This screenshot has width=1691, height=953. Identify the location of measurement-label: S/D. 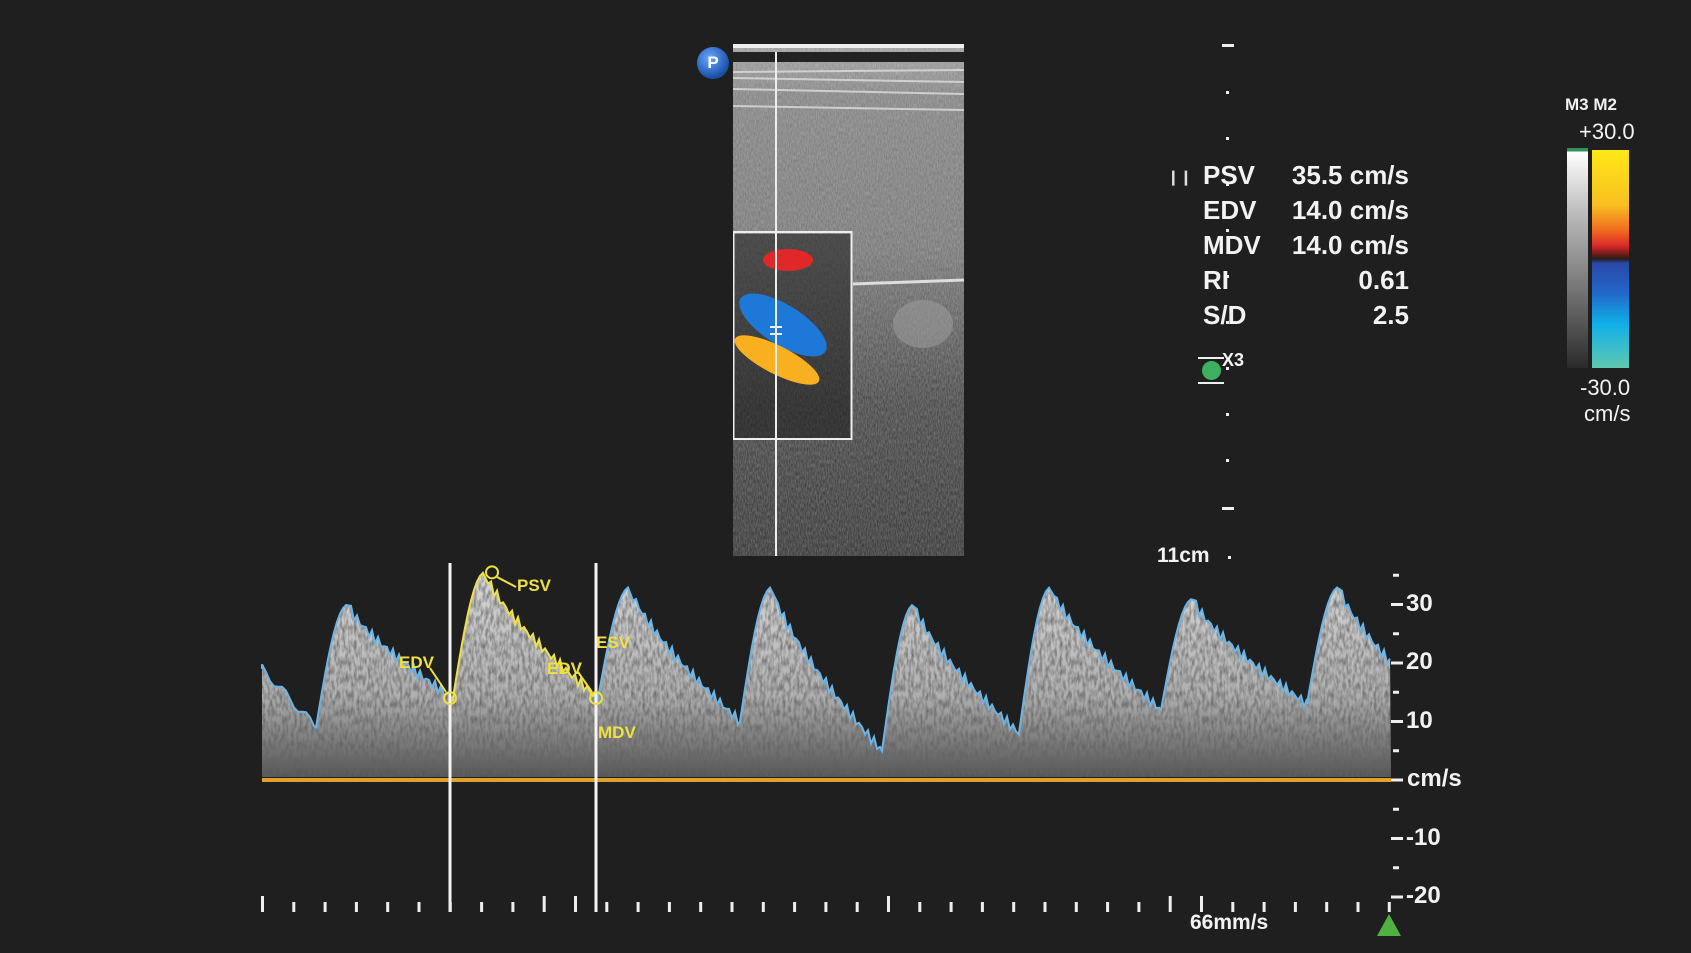
(1225, 315).